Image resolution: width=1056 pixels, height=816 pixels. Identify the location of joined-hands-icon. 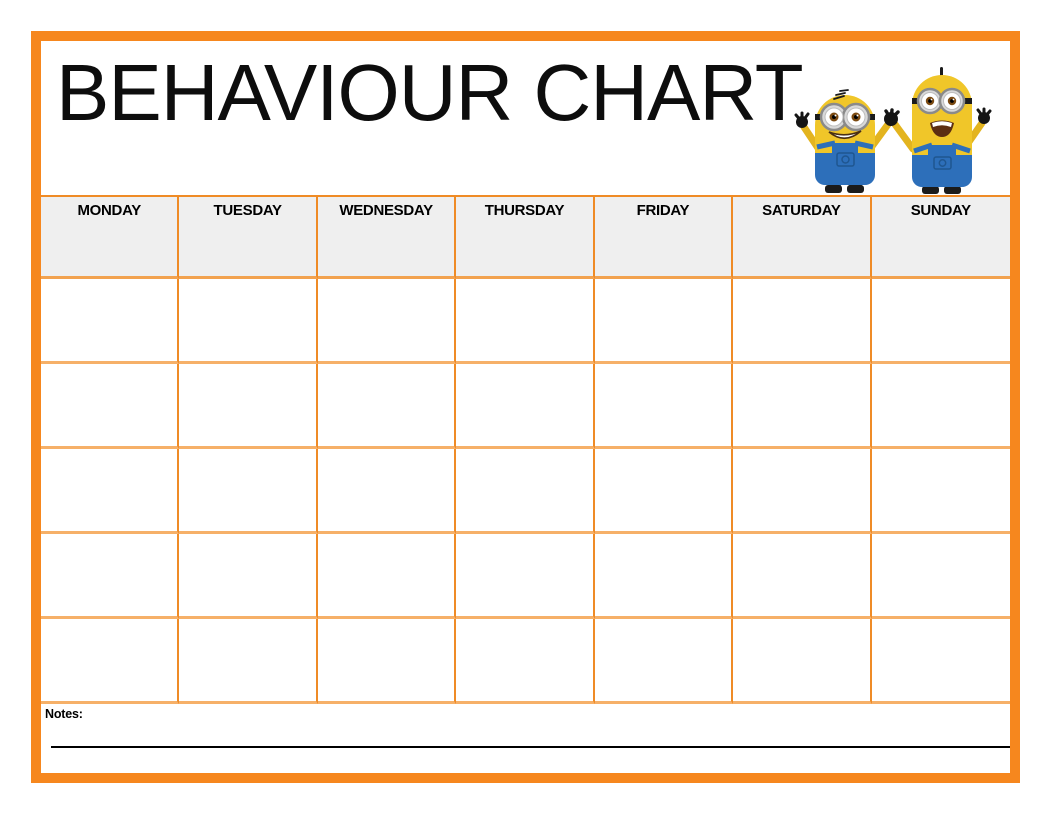
(891, 130).